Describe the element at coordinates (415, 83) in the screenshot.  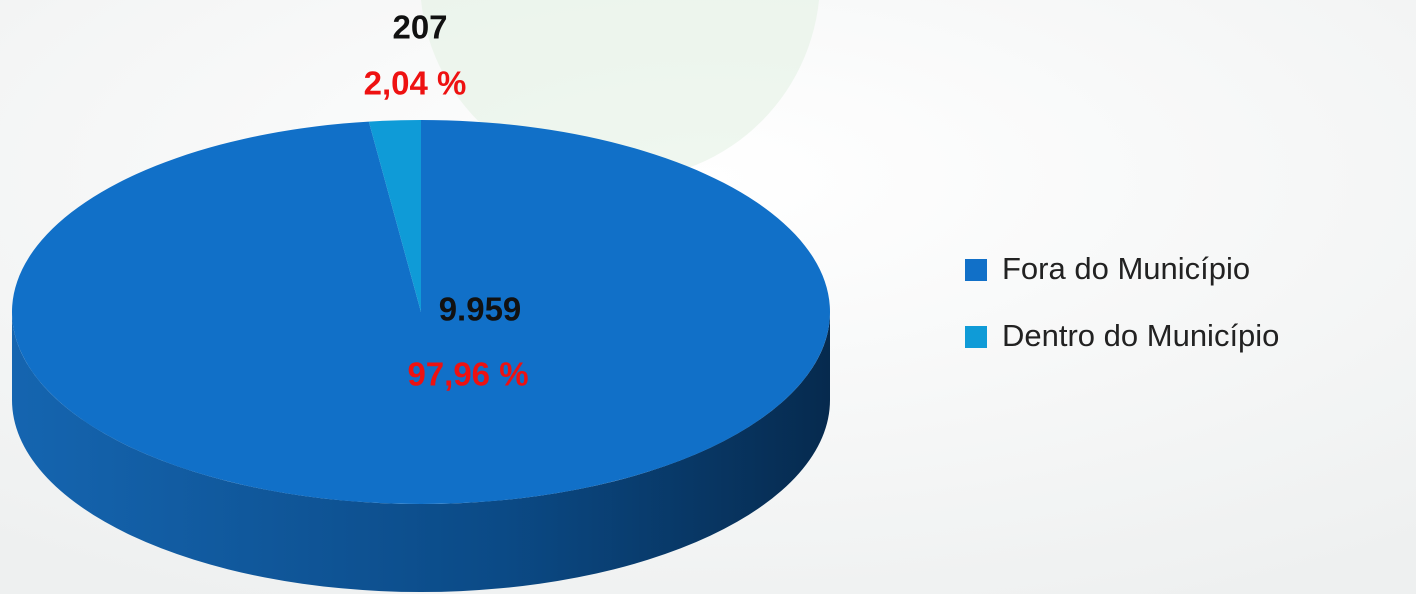
I see `percentage-label: 2,04 %` at that location.